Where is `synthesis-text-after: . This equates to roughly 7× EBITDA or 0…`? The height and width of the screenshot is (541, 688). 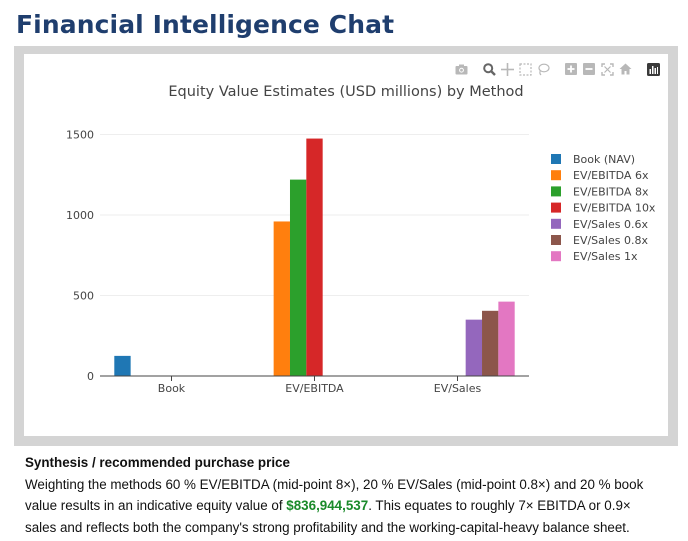 synthesis-text-after: . This equates to roughly 7× EBITDA or 0… is located at coordinates (328, 516).